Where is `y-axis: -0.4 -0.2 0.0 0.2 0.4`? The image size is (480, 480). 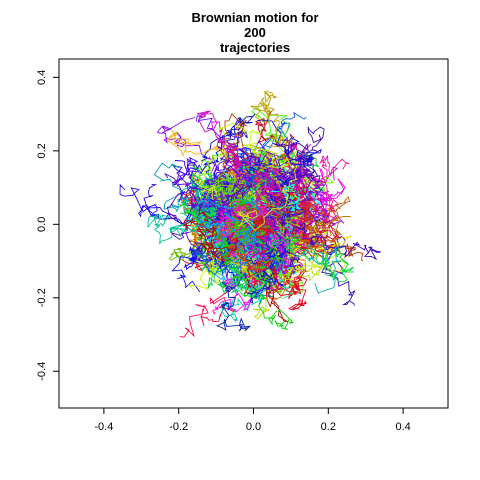 y-axis: -0.4 -0.2 0.0 0.2 0.4 is located at coordinates (48, 225).